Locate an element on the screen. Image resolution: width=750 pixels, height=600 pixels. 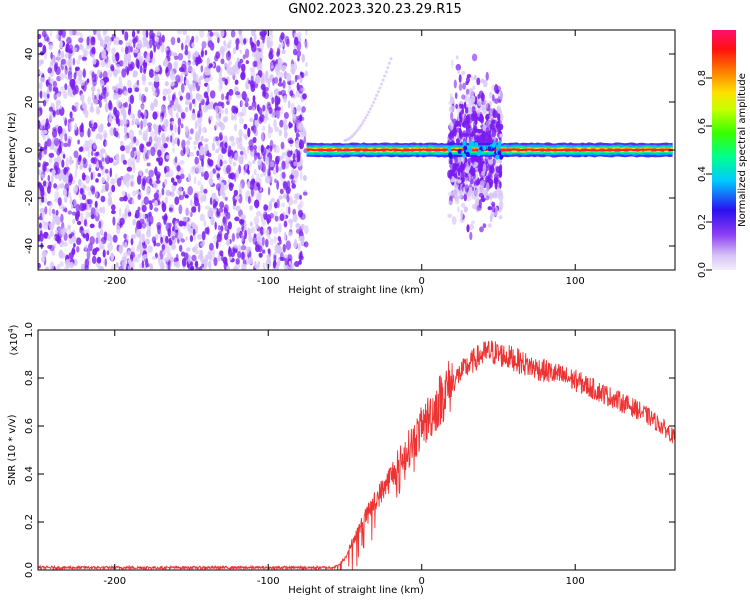
colorbar-gradient is located at coordinates (724, 150).